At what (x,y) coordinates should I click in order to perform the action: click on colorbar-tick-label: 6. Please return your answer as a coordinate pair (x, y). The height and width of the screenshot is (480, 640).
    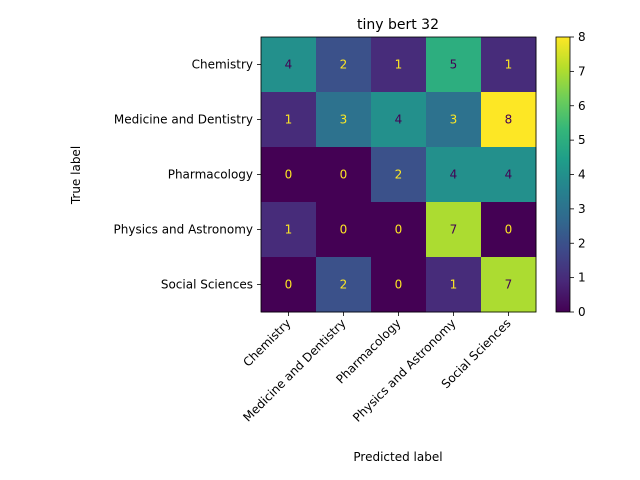
    Looking at the image, I should click on (582, 106).